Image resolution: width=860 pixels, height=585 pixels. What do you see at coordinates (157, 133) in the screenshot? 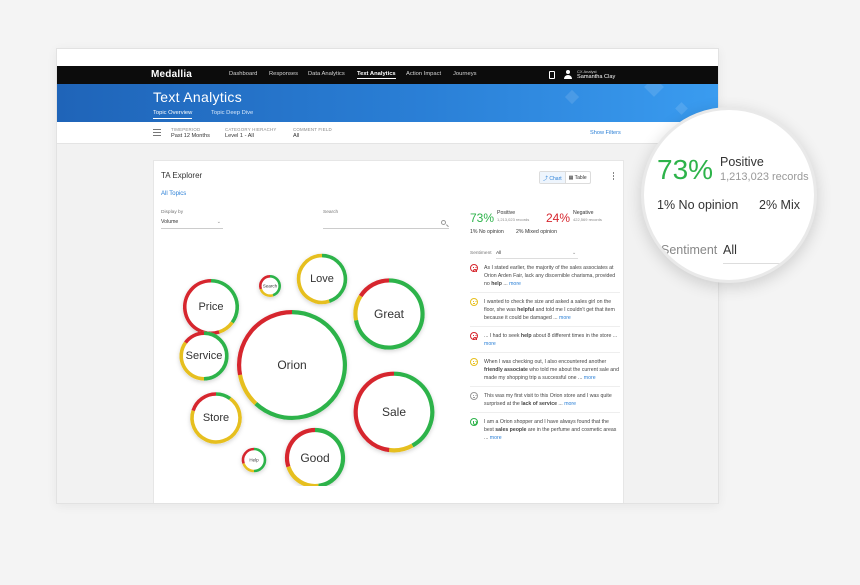
I see `filter-sliders-icon` at bounding box center [157, 133].